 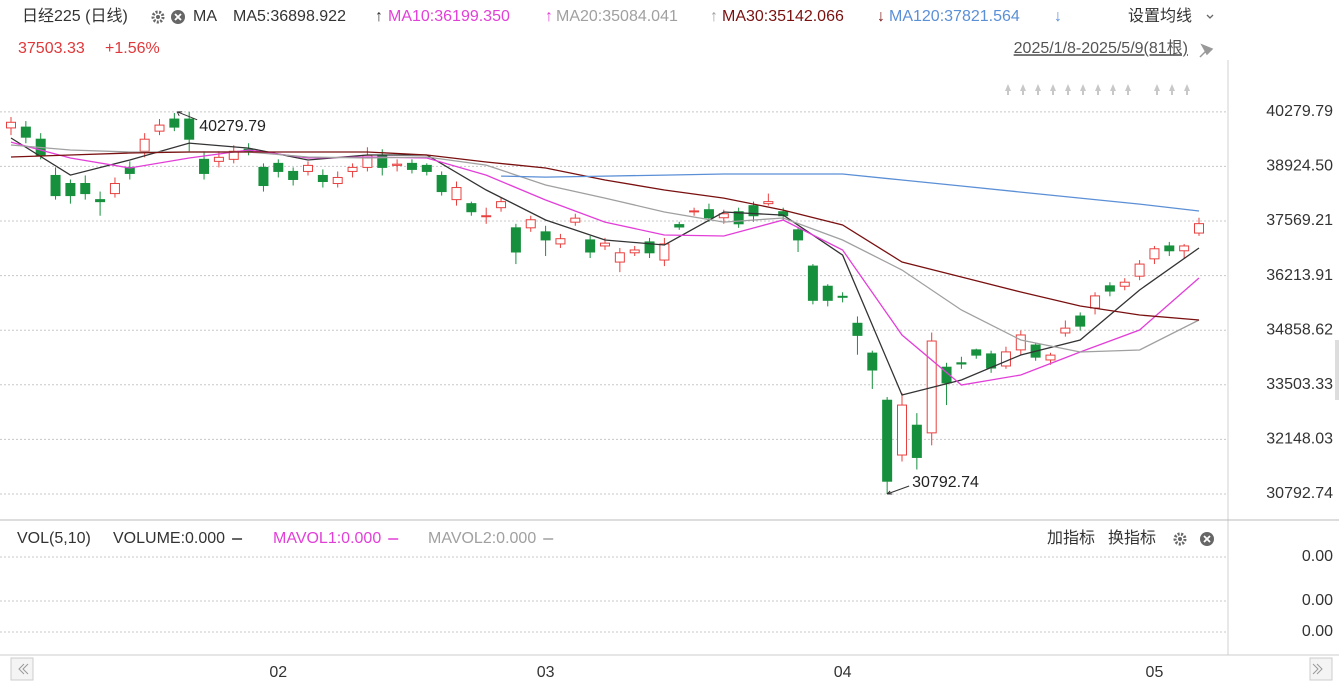 I want to click on settings-icon, so click(x=158, y=17).